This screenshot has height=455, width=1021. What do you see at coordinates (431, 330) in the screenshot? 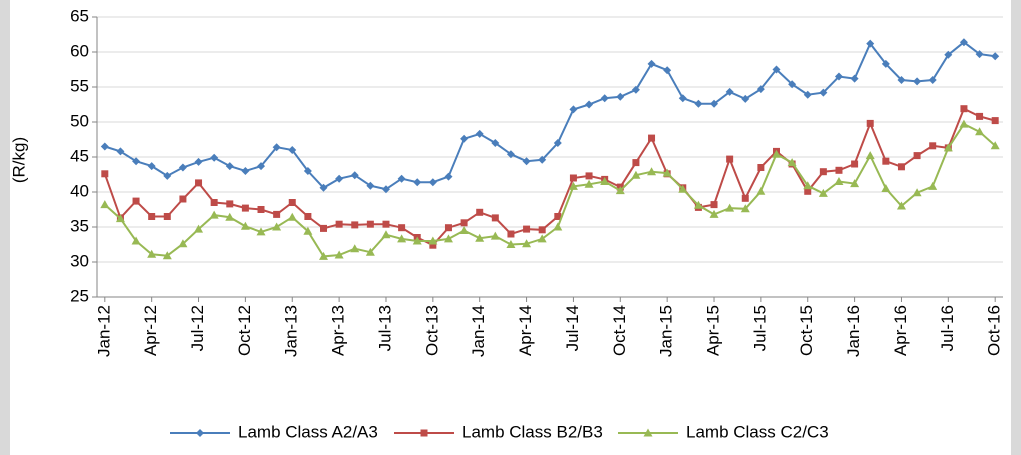
I see `x-tick-label: Oct-13` at bounding box center [431, 330].